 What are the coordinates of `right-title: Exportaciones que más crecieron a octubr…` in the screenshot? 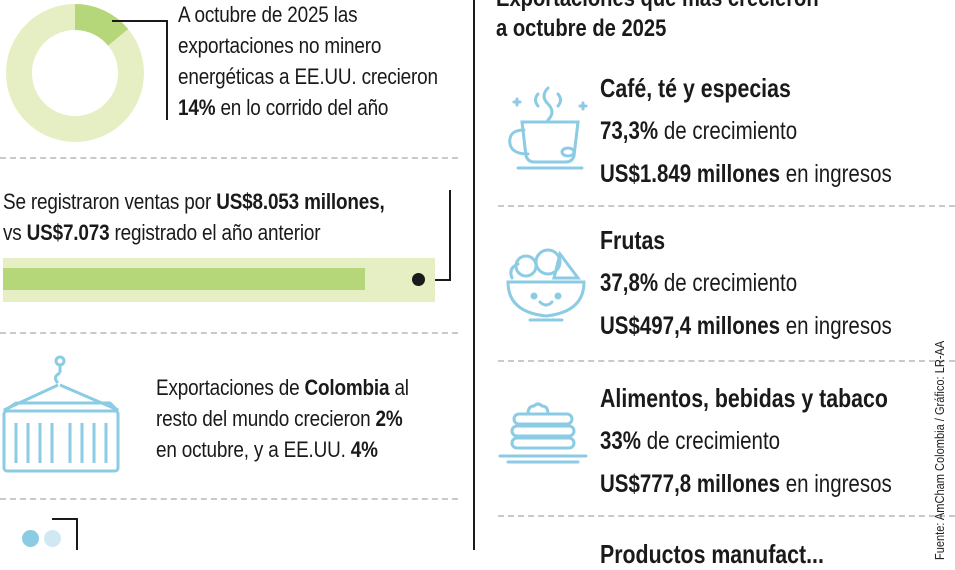 It's located at (688, 22).